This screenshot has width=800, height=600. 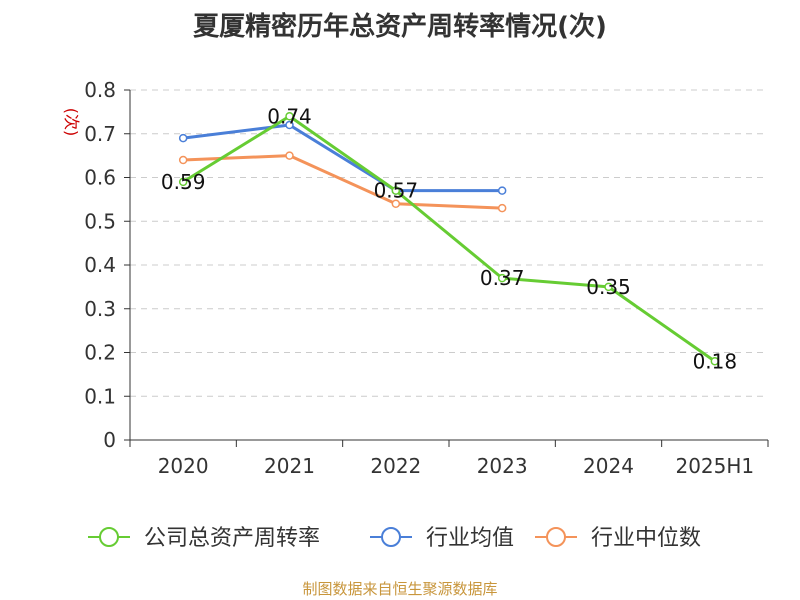 What do you see at coordinates (608, 466) in the screenshot?
I see `x-tick-label: 2024` at bounding box center [608, 466].